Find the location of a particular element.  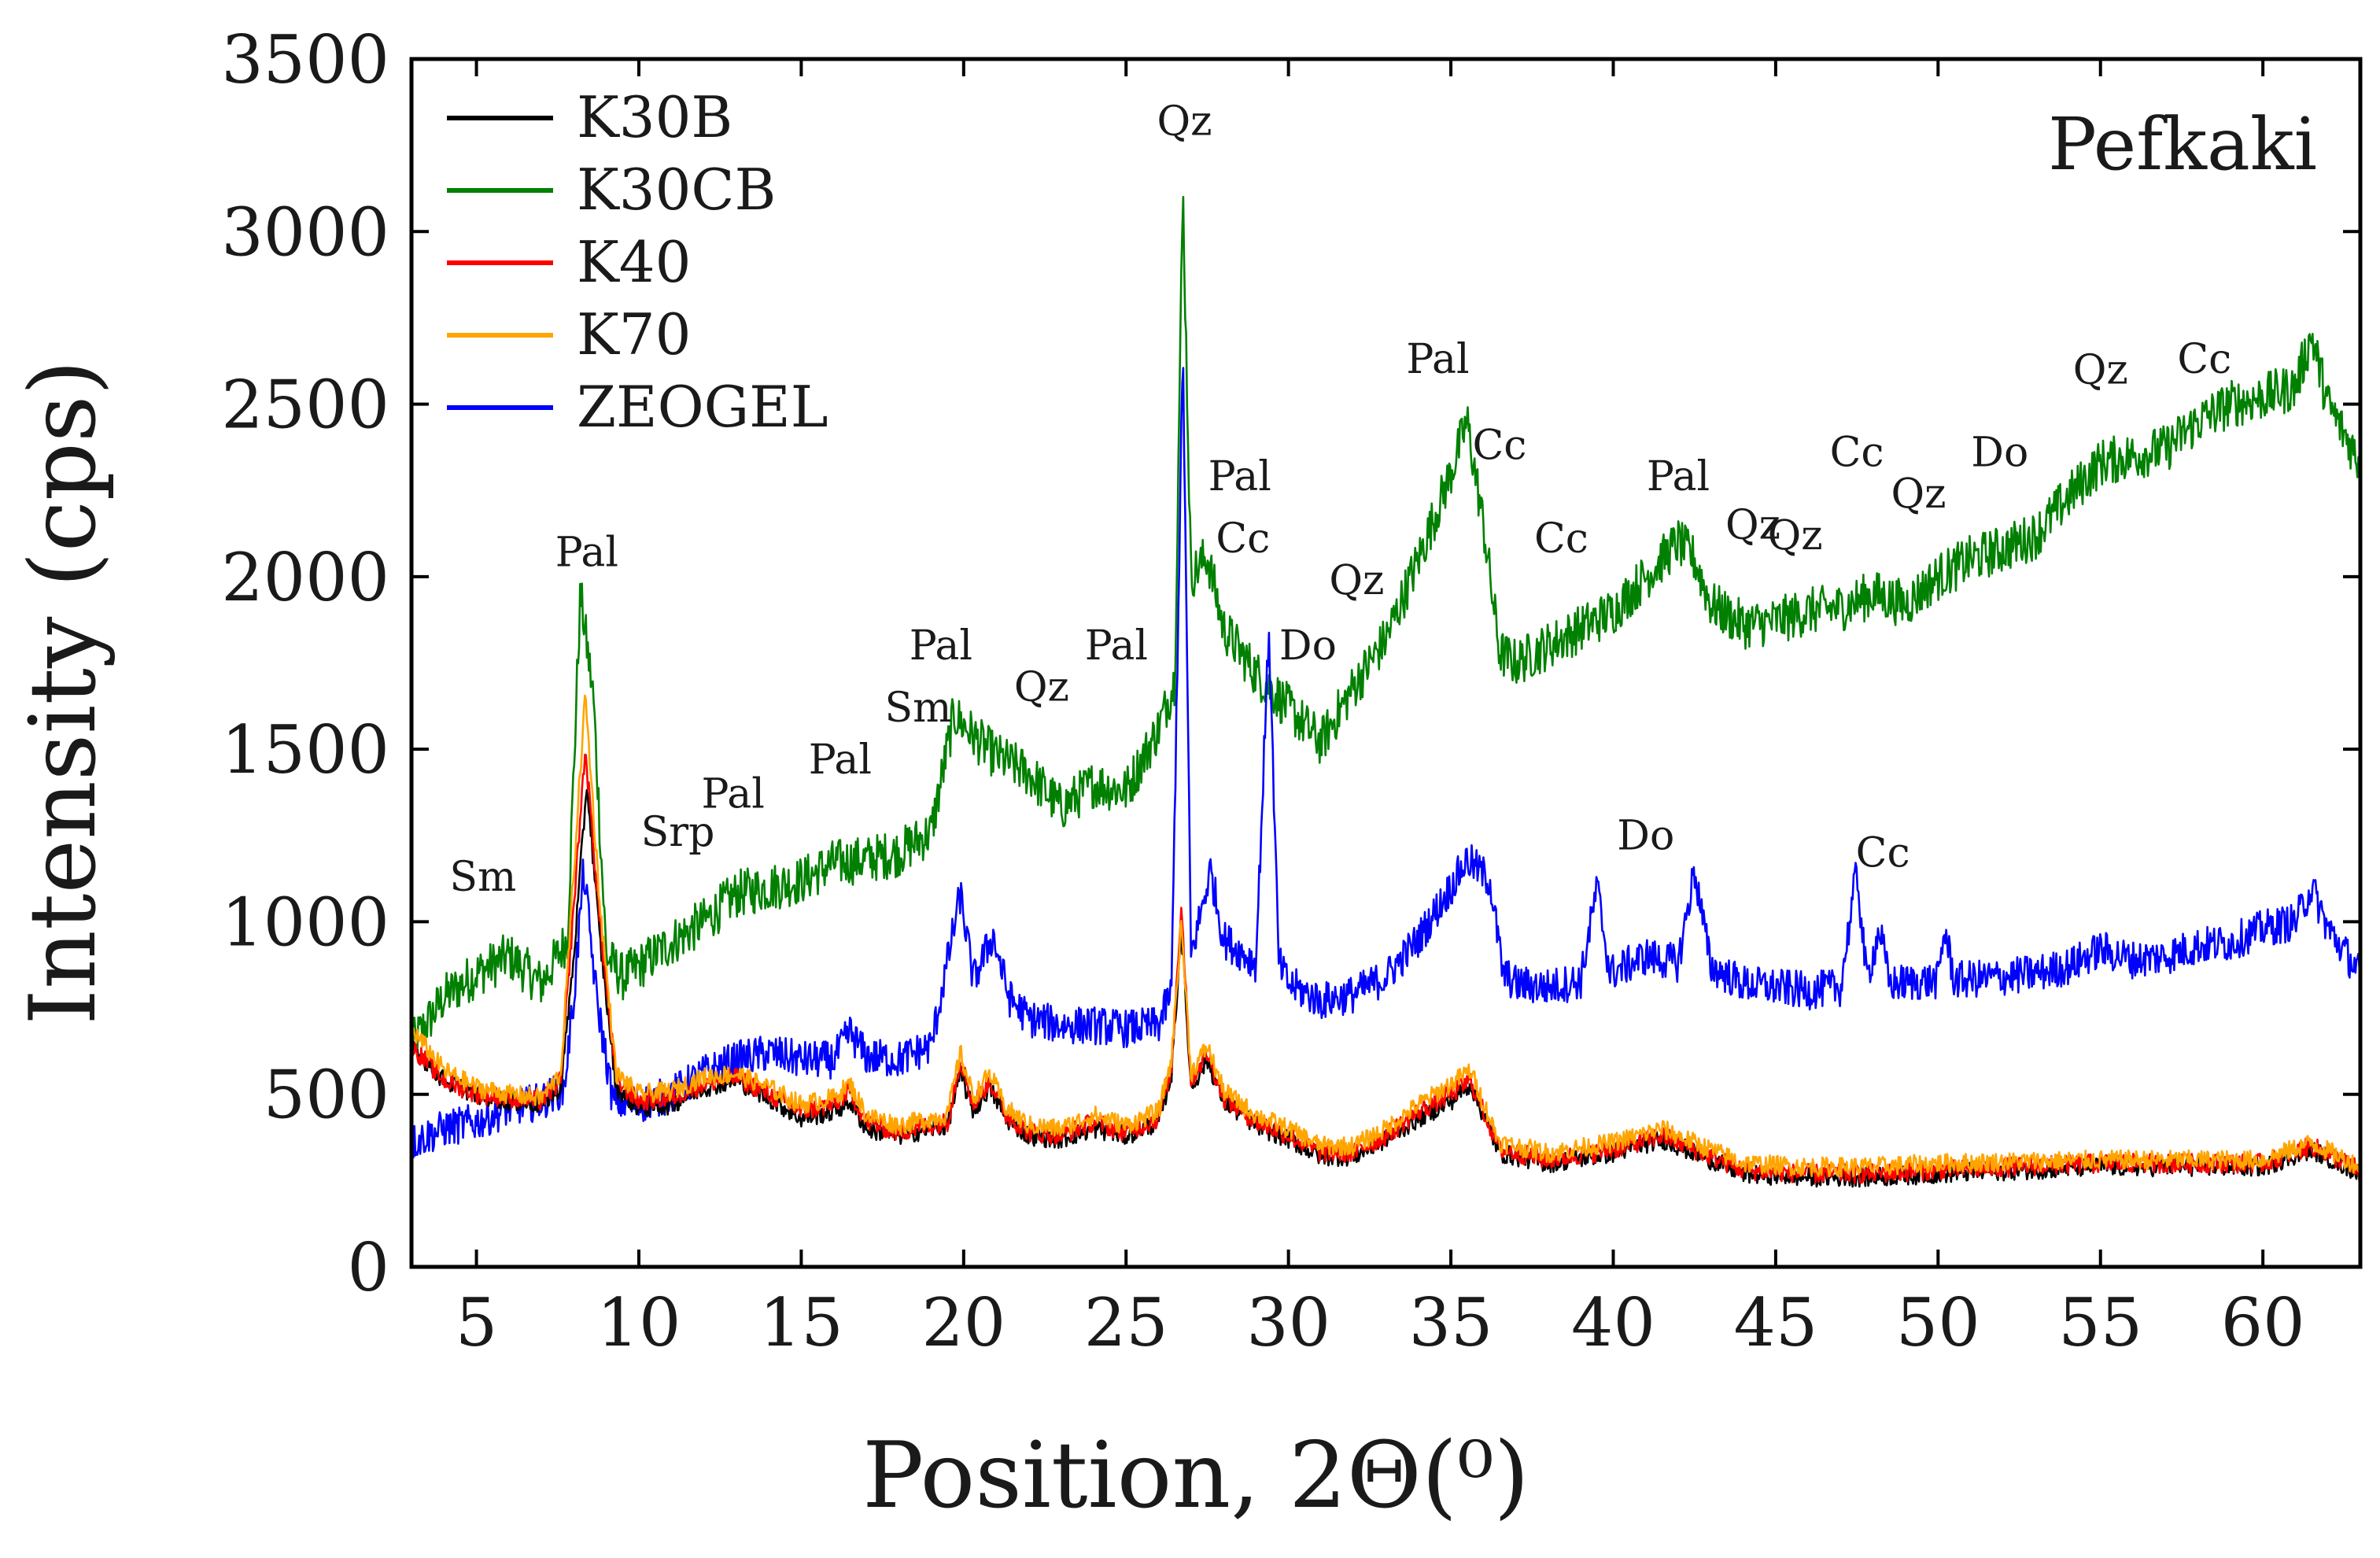

x-tick-label: 60 is located at coordinates (2263, 1322).